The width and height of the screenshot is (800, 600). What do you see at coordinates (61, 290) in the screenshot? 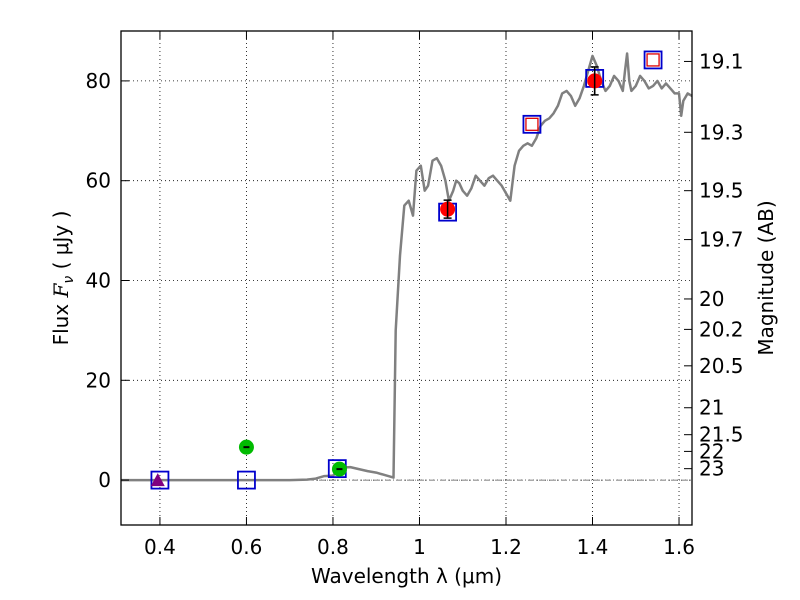
I see `y-axis-label-symbol: F` at bounding box center [61, 290].